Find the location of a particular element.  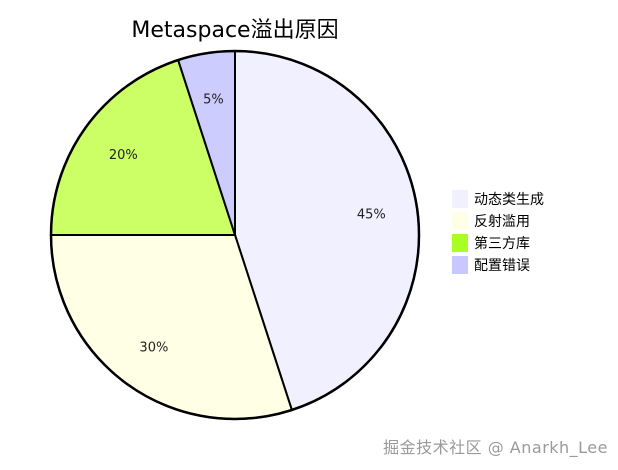

legend-item-config-error: 配置错误 is located at coordinates (498, 265).